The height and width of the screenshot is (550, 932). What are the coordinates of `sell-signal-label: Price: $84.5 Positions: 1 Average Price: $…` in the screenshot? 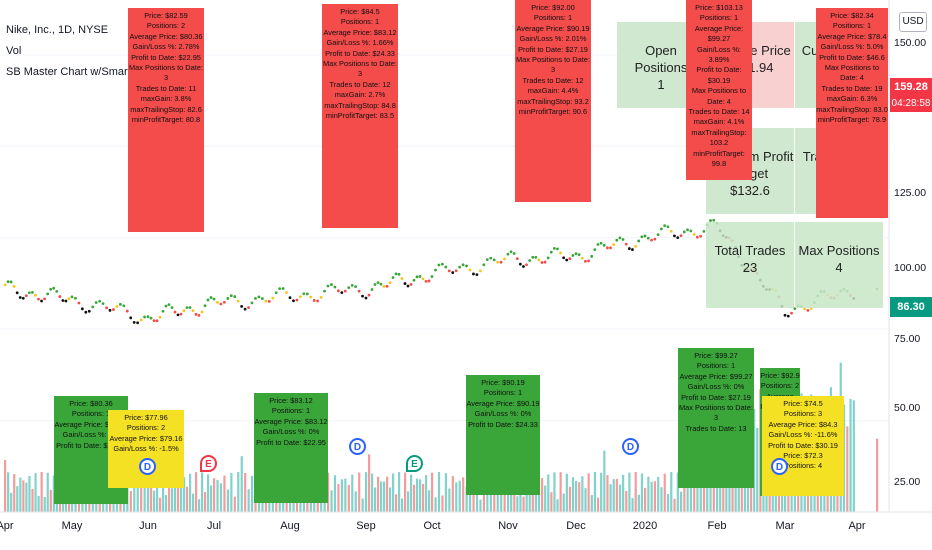 It's located at (360, 116).